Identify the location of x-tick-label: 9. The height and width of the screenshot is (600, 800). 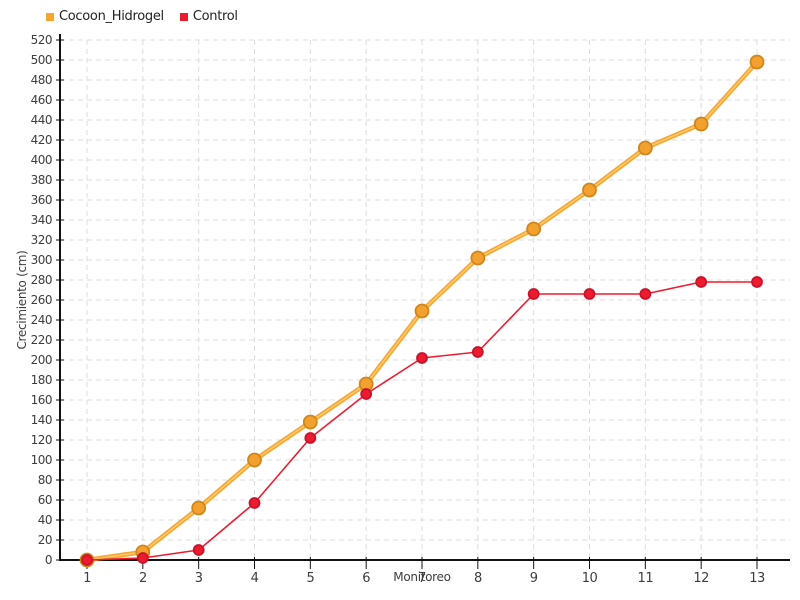
(534, 578).